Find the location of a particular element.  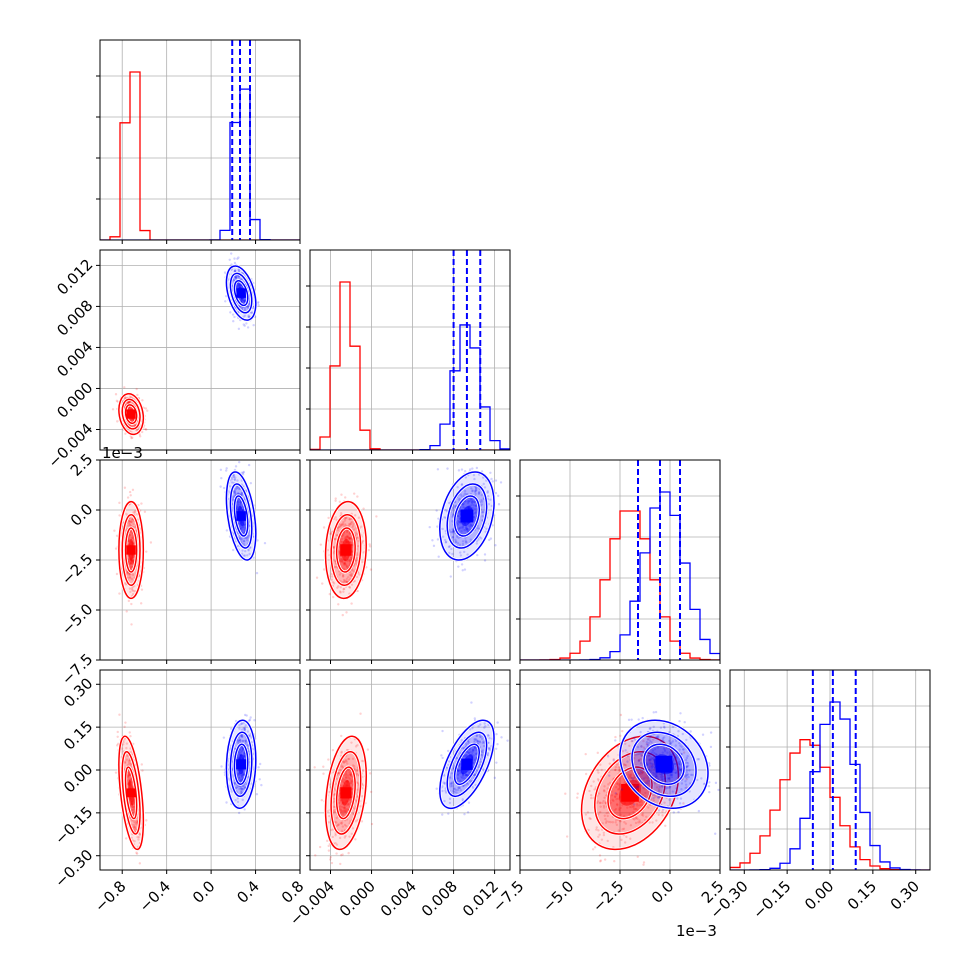

histogram-p0 is located at coordinates (200, 140).